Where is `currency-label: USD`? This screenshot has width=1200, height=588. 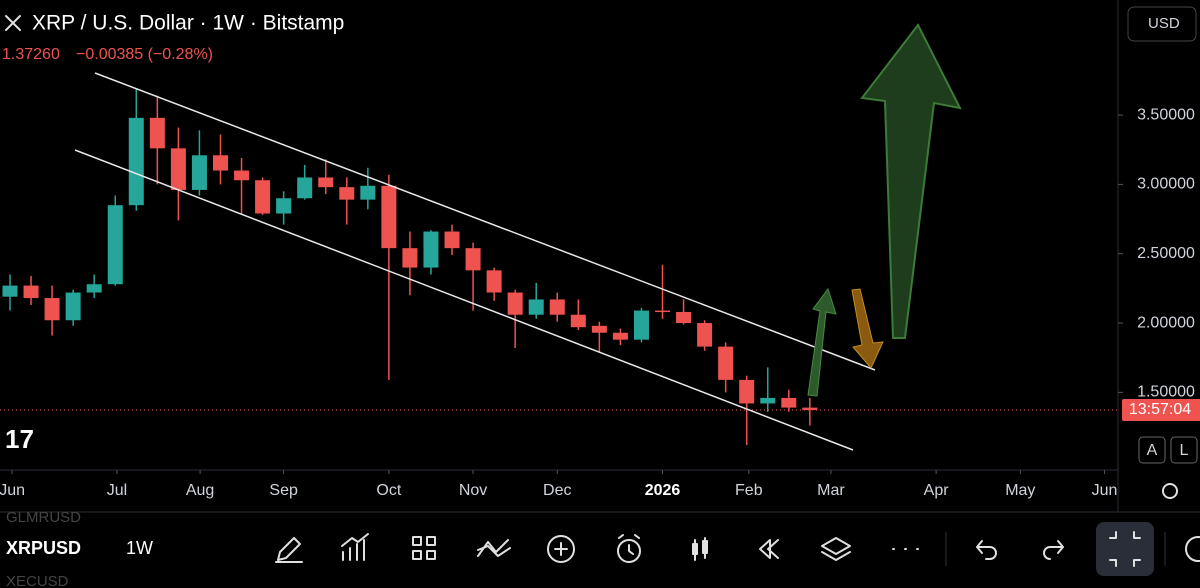
currency-label: USD is located at coordinates (1164, 23).